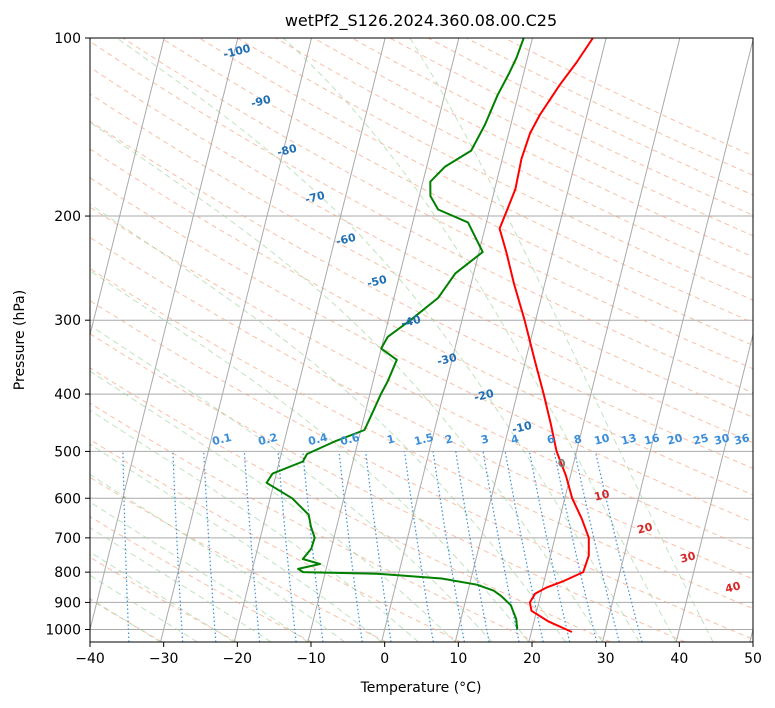 This screenshot has height=708, width=775. Describe the element at coordinates (688, 557) in the screenshot. I see `dry-adiabat-label: 30` at that location.